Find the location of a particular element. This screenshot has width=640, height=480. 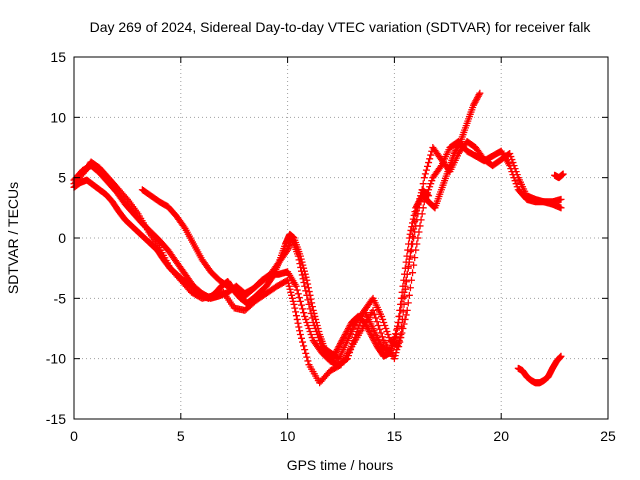

x-tick-label: 10 is located at coordinates (288, 436).